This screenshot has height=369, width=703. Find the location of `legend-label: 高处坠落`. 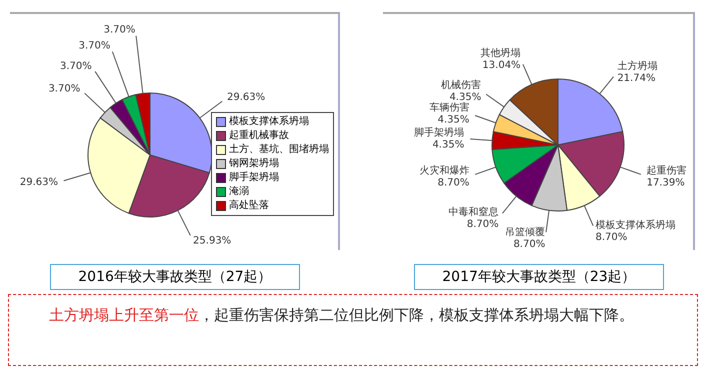

legend-label: 高处坠落 is located at coordinates (249, 206).